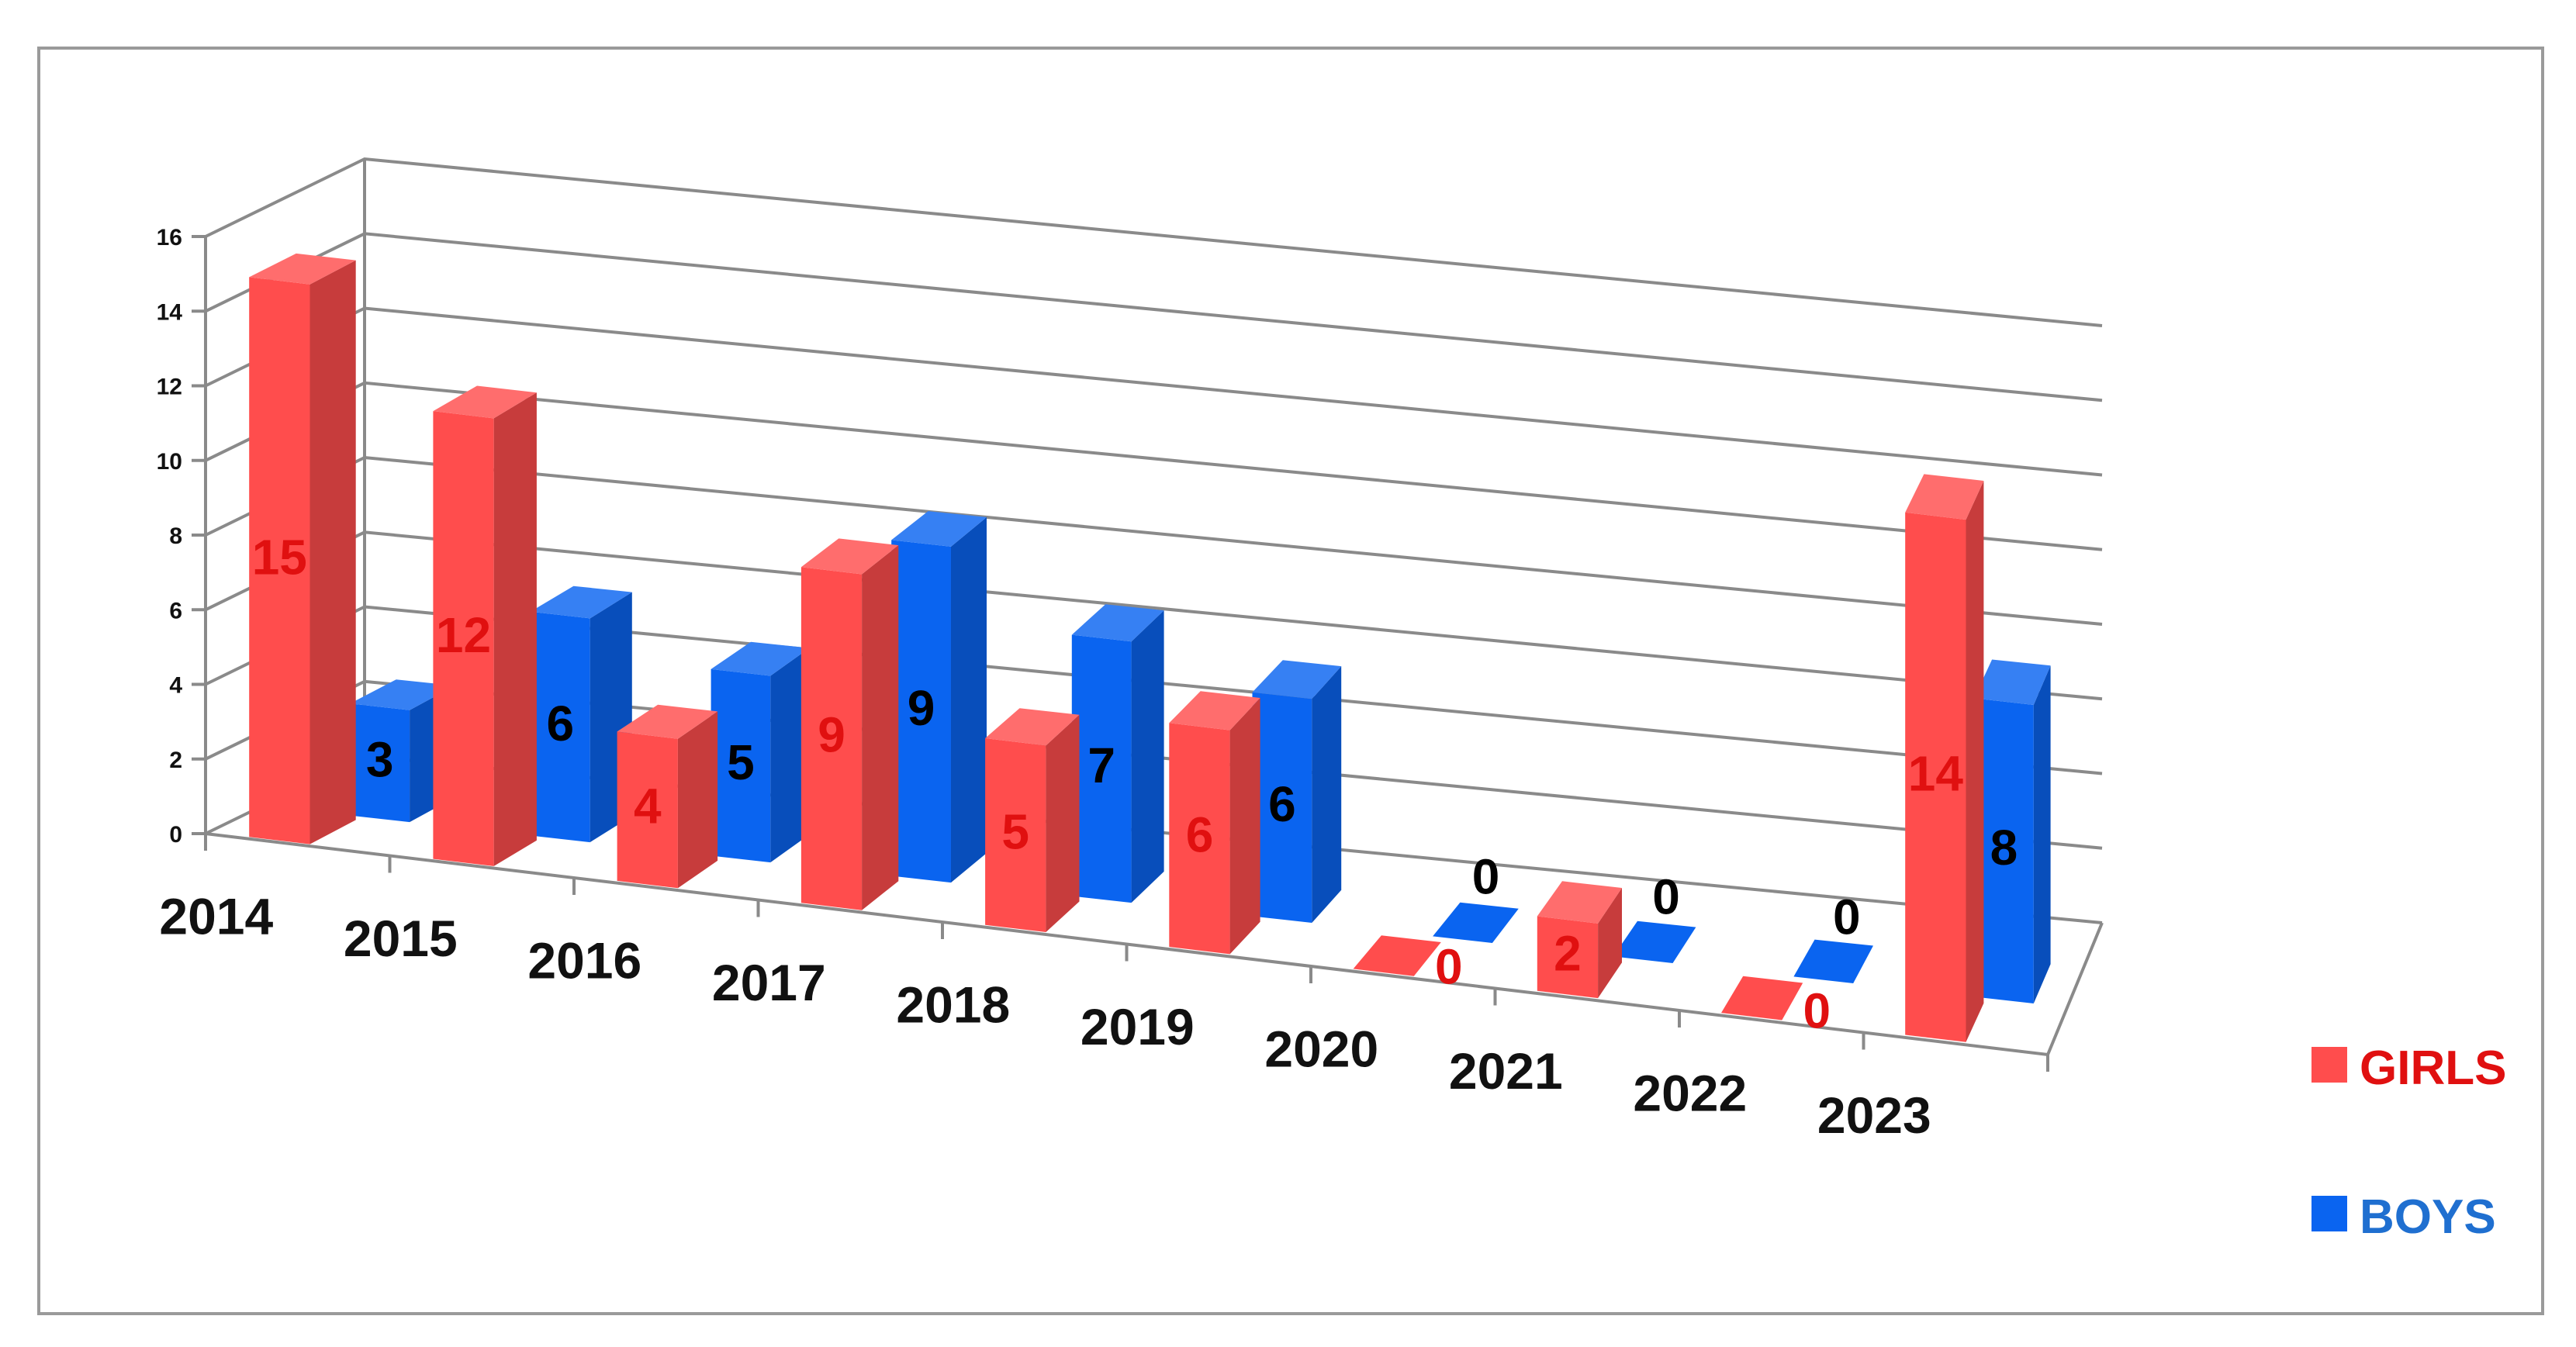  Describe the element at coordinates (279, 557) in the screenshot. I see `girls-value-label: 15` at that location.